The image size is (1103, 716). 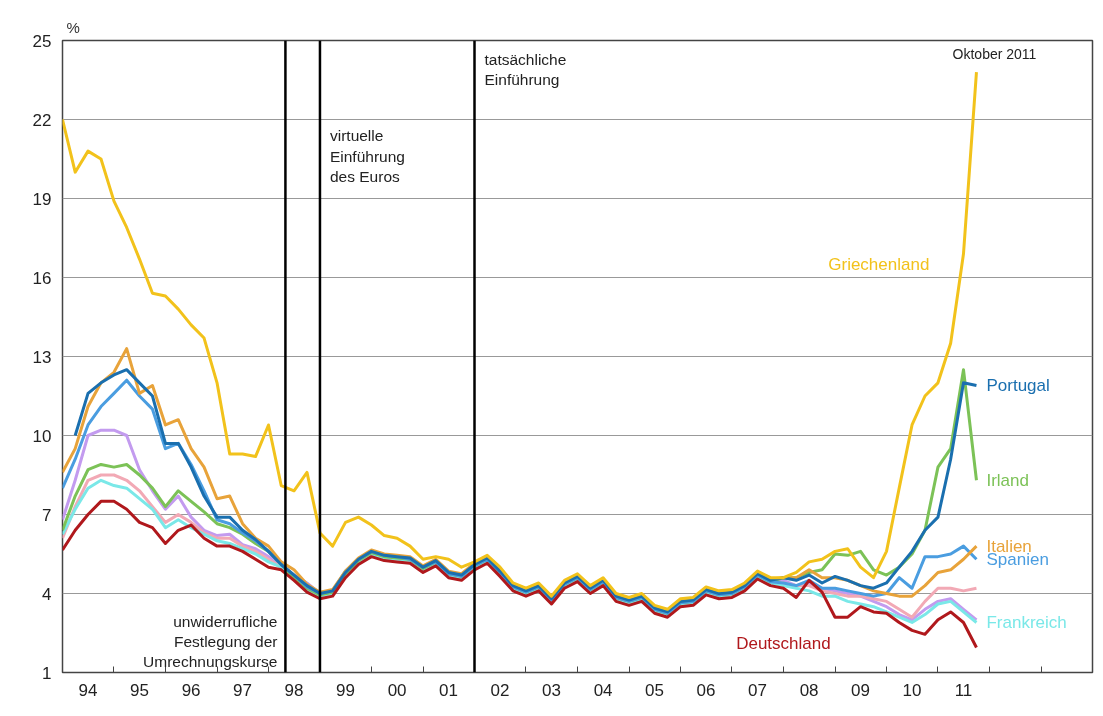 What do you see at coordinates (655, 690) in the screenshot?
I see `x-tick-label: 05` at bounding box center [655, 690].